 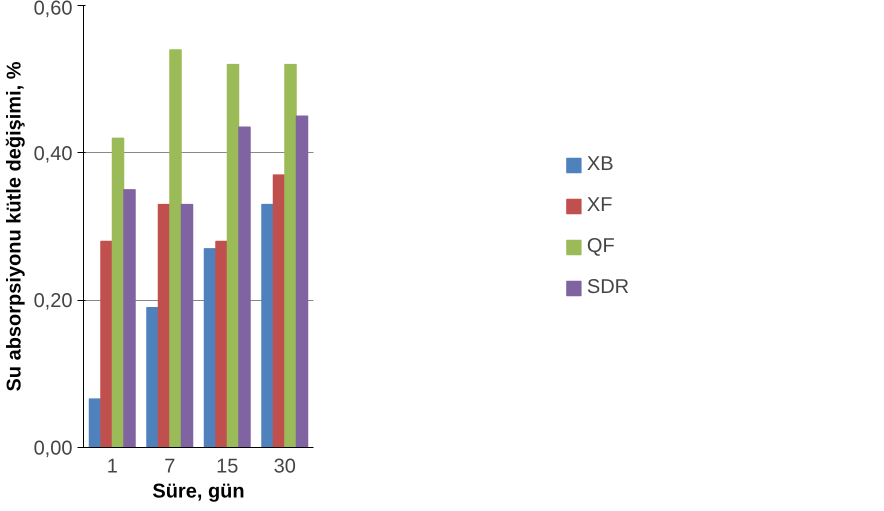 What do you see at coordinates (285, 467) in the screenshot?
I see `x-tick-label: 30` at bounding box center [285, 467].